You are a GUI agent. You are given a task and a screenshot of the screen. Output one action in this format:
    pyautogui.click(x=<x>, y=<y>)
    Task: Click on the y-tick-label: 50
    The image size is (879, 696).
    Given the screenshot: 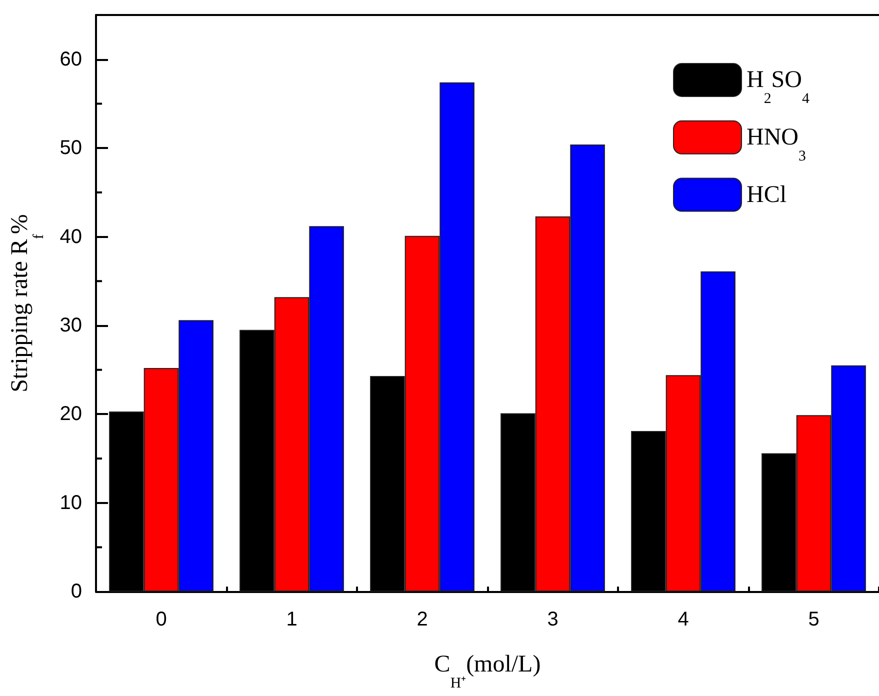 What is the action you would take?
    pyautogui.click(x=71, y=148)
    